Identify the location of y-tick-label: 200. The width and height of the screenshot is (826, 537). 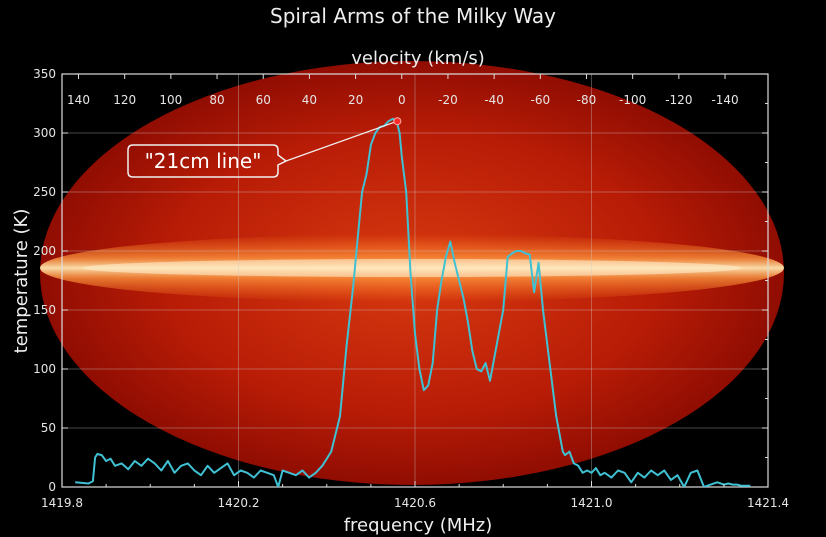
(44, 251).